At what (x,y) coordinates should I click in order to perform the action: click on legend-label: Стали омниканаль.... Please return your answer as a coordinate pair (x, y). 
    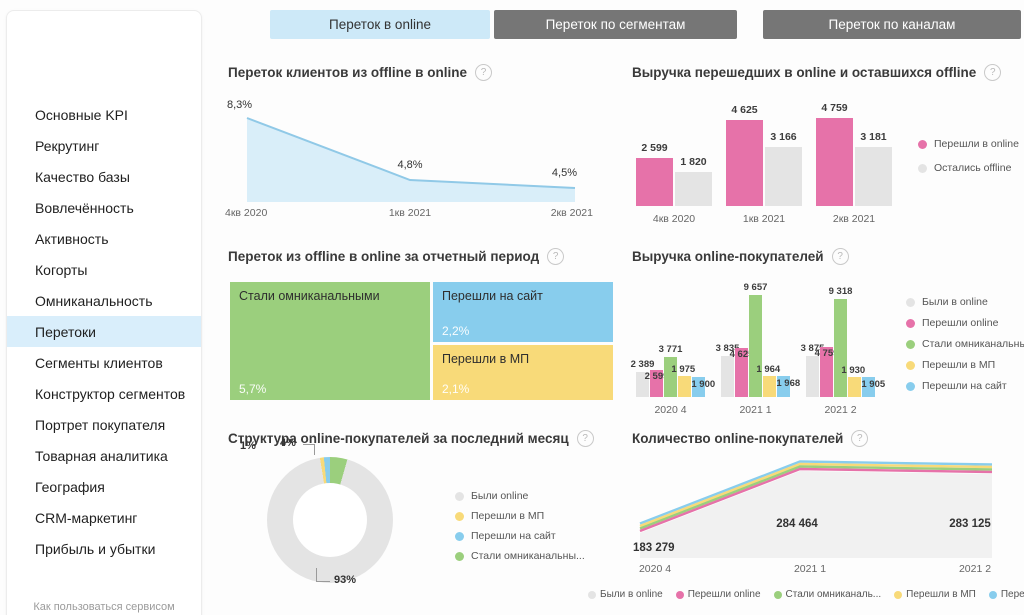
    Looking at the image, I should click on (833, 594).